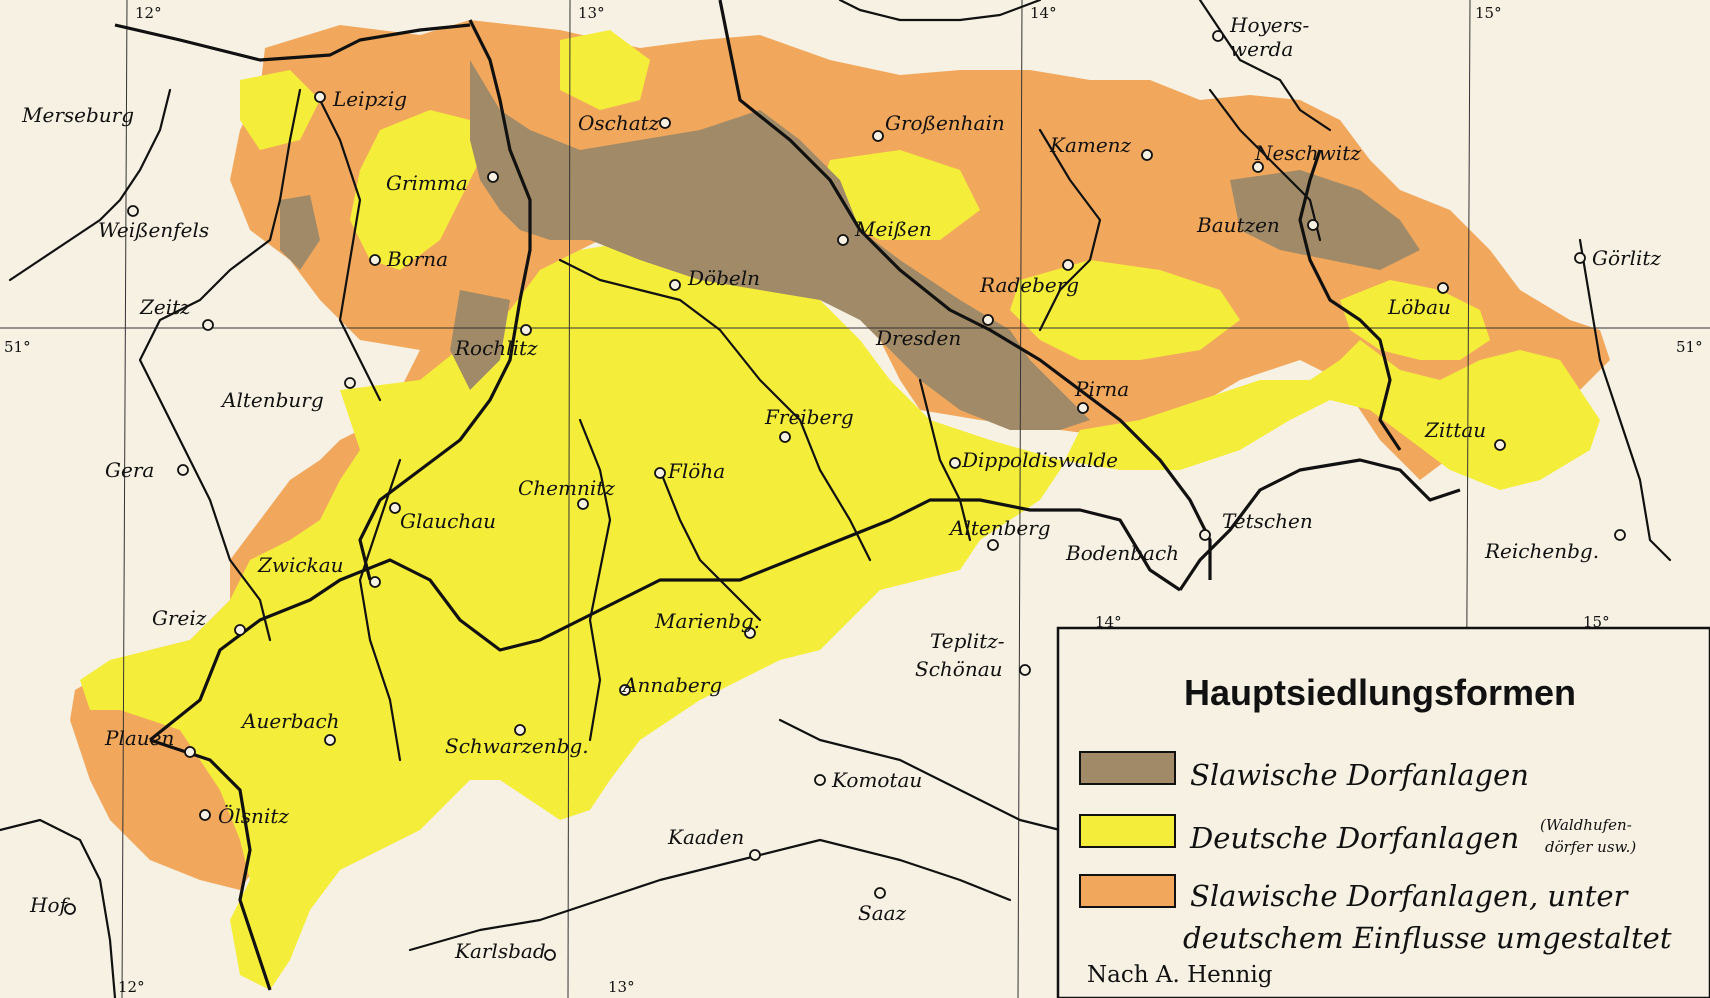 The image size is (1710, 998). What do you see at coordinates (583, 504) in the screenshot?
I see `chemnitz-marker` at bounding box center [583, 504].